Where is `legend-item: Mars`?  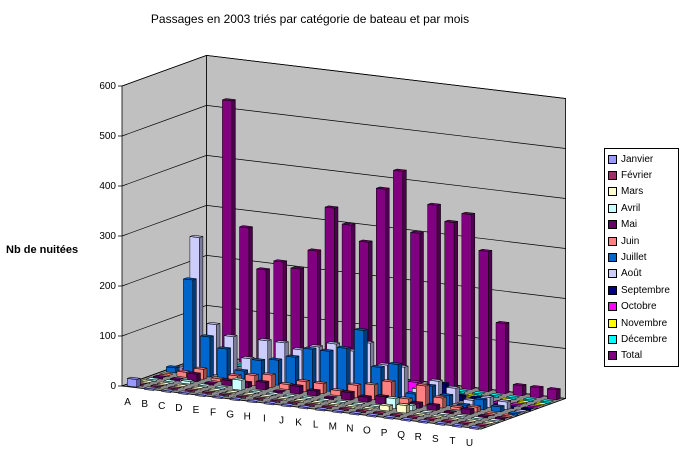
legend-item: Mars is located at coordinates (641, 192).